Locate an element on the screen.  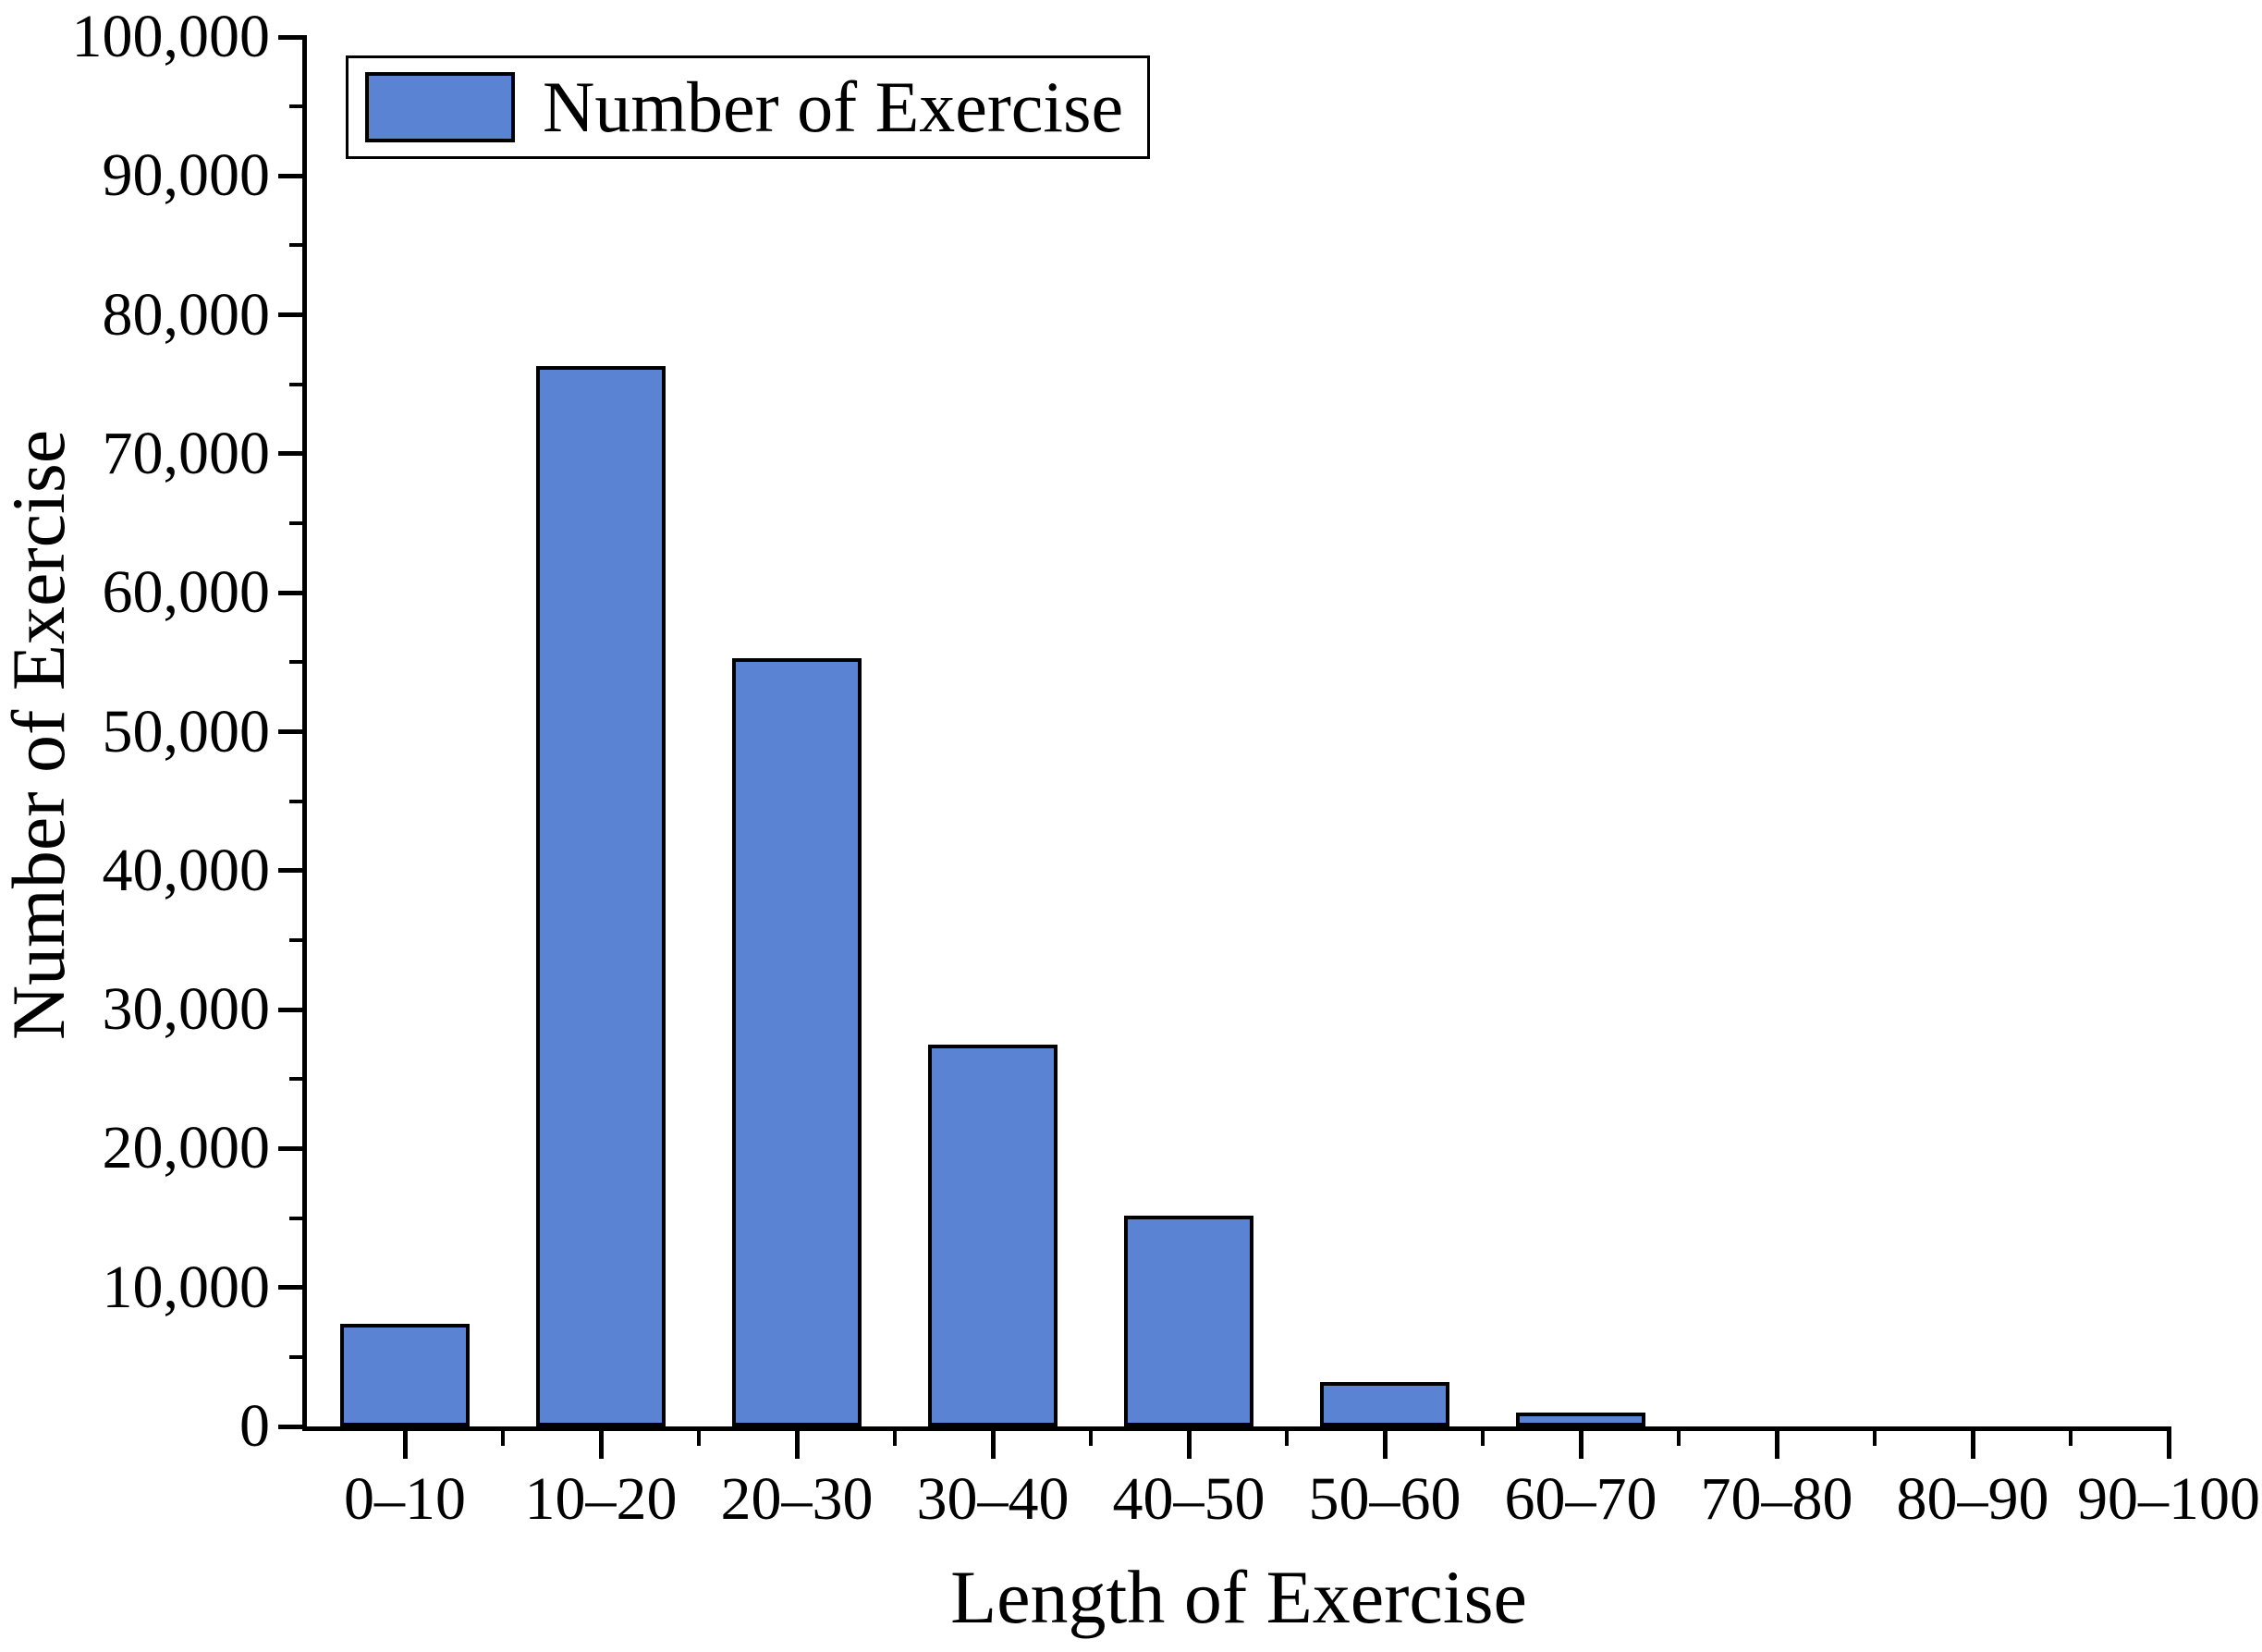
y-tick-label: 10,000 is located at coordinates (187, 1287).